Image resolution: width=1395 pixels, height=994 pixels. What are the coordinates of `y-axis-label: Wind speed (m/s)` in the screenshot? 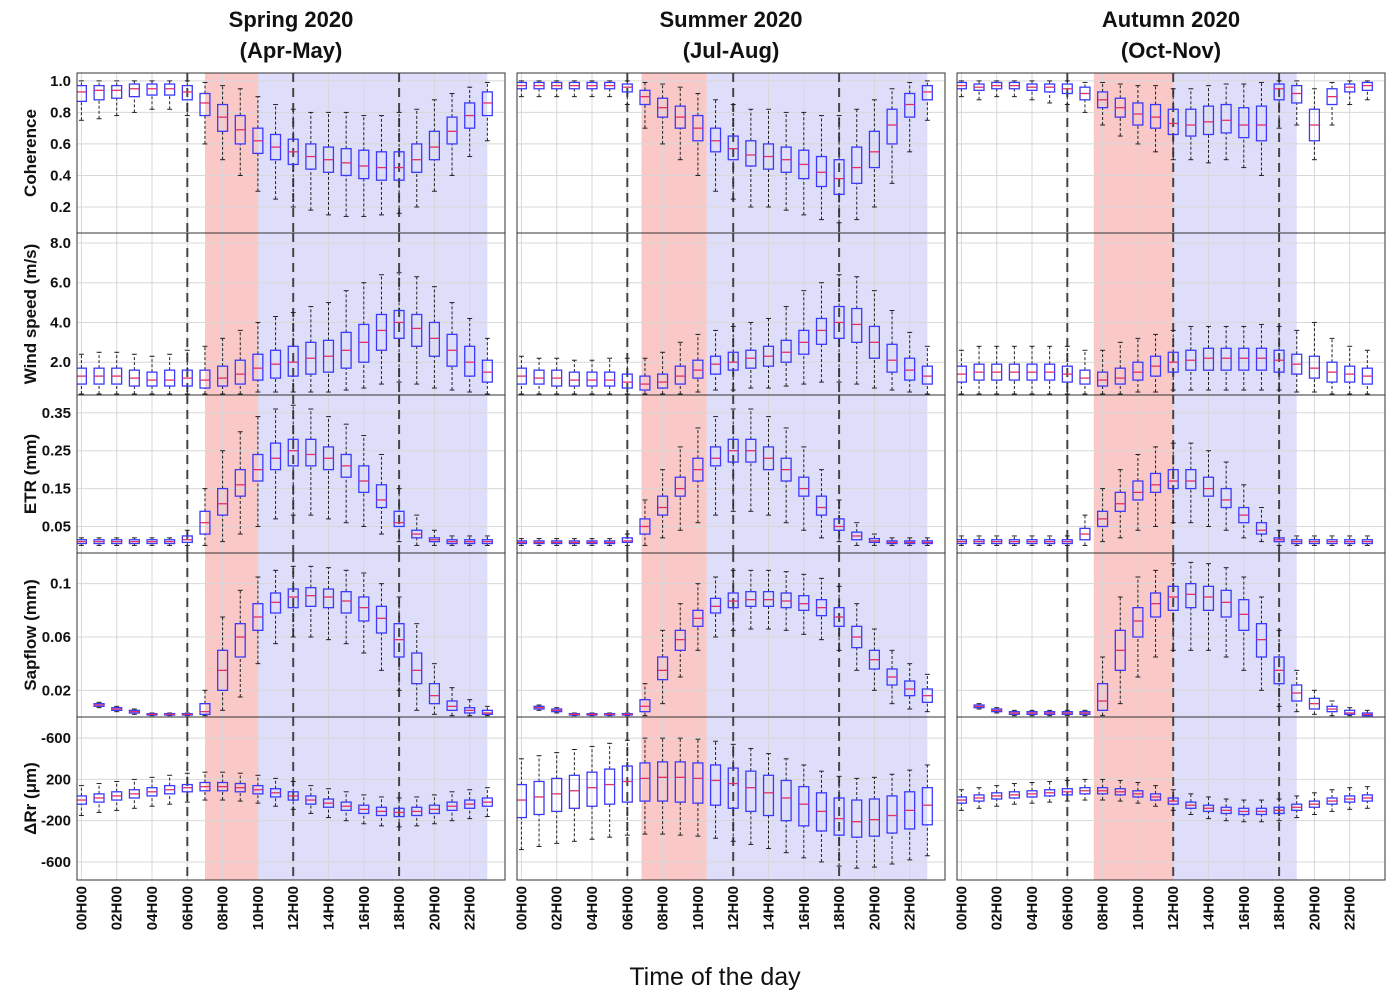 It's located at (30, 314).